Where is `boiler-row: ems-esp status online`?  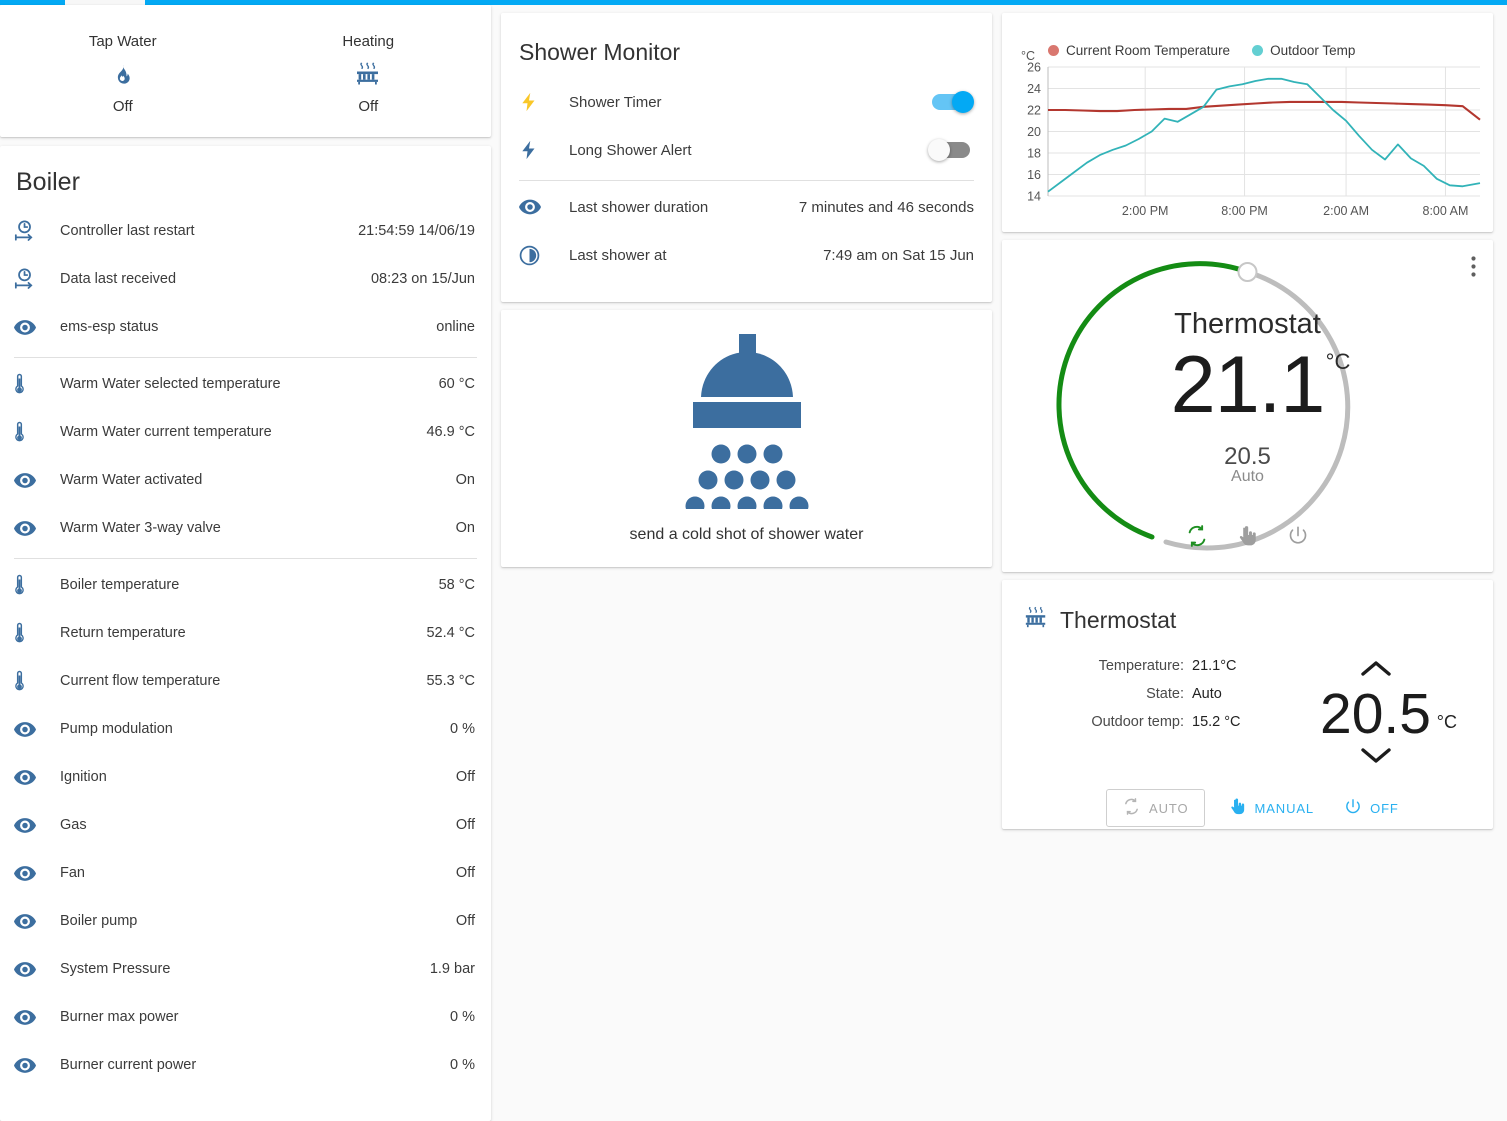
boiler-row: ems-esp status online is located at coordinates (245, 327).